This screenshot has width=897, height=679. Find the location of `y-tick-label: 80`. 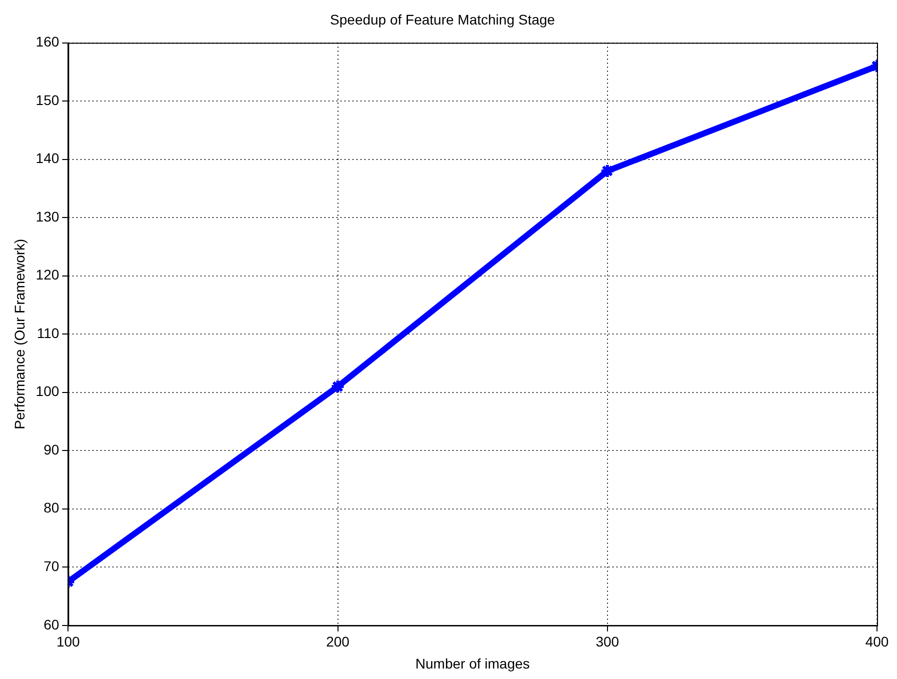

y-tick-label: 80 is located at coordinates (52, 508).